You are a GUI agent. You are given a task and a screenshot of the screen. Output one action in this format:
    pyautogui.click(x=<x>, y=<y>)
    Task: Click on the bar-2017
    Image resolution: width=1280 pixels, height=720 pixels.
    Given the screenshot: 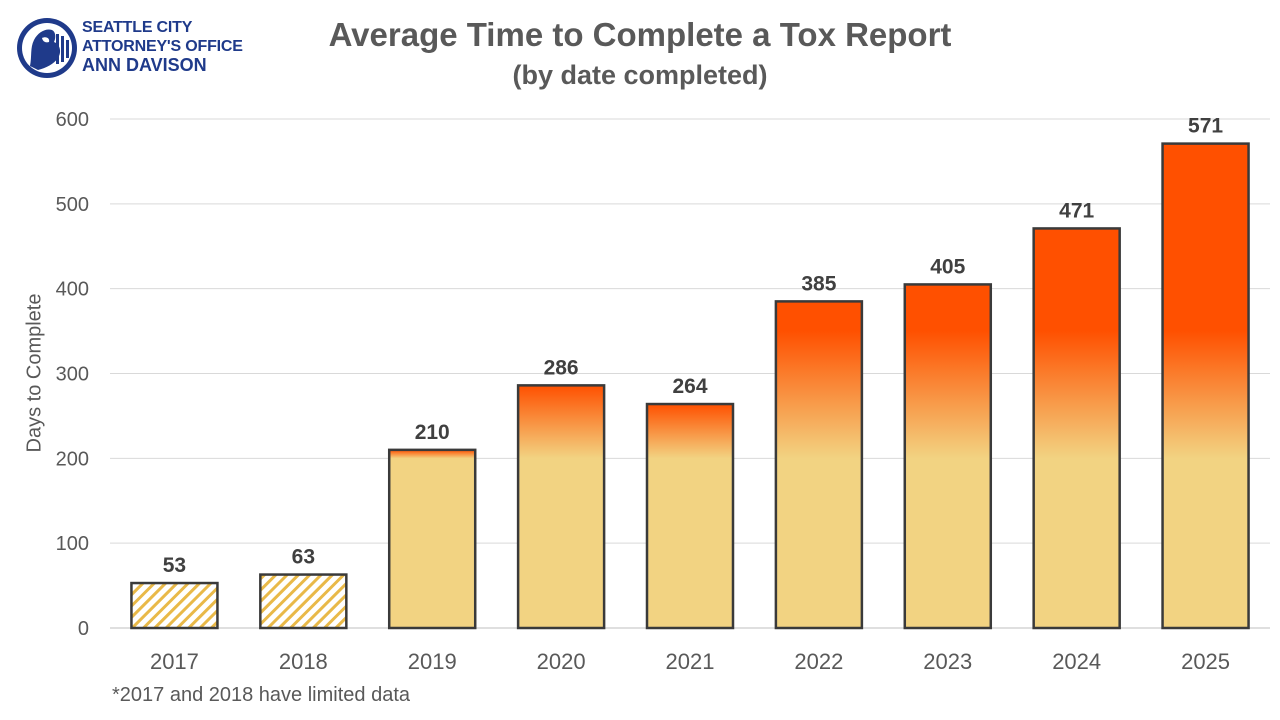 What is the action you would take?
    pyautogui.click(x=174, y=605)
    